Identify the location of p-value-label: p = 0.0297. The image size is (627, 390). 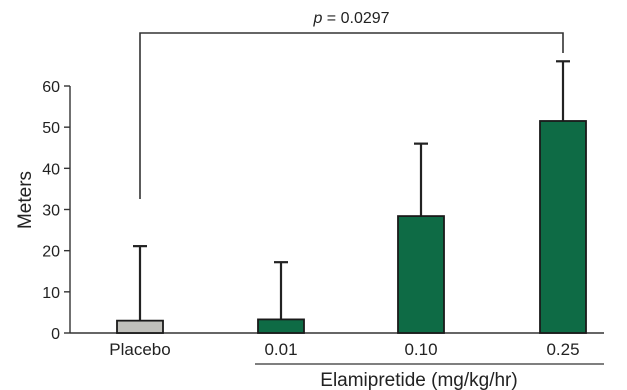
(350, 18).